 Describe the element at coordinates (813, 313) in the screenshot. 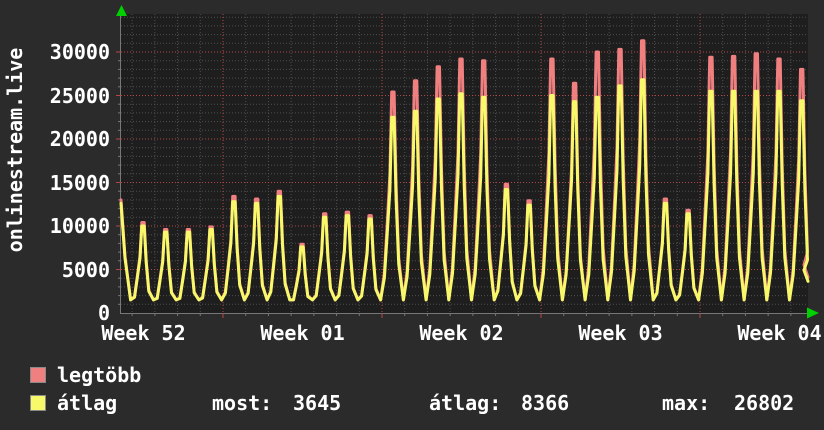

I see `x-axis-arrow-icon` at that location.